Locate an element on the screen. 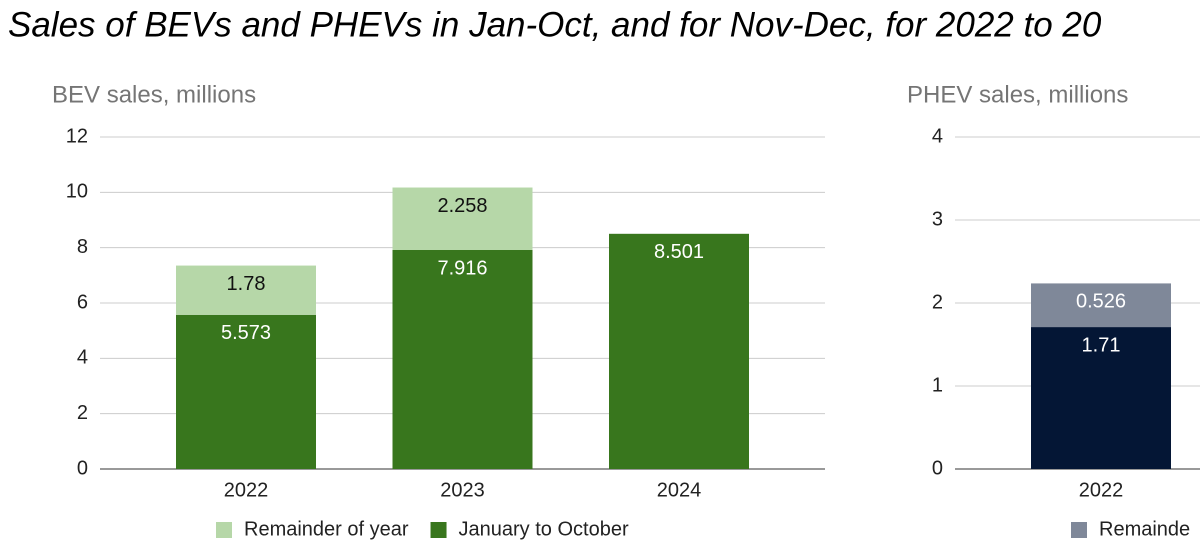 This screenshot has height=544, width=1200. y-tick-label: 3 is located at coordinates (937, 219).